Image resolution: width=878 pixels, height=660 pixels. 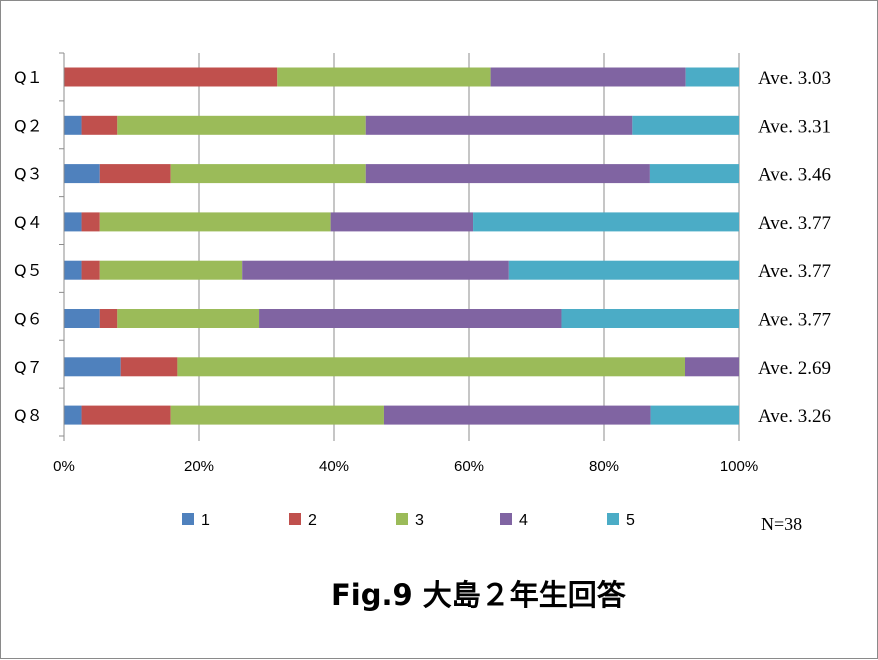 What do you see at coordinates (28, 246) in the screenshot?
I see `category-labels: Q１ Q２ Q３ Q４ Q５ Q６ Q７ Q８` at bounding box center [28, 246].